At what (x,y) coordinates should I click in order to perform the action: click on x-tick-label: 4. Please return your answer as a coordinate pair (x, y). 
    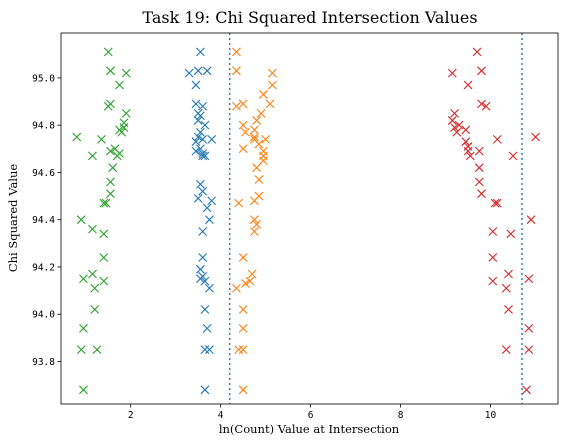
    Looking at the image, I should click on (221, 415).